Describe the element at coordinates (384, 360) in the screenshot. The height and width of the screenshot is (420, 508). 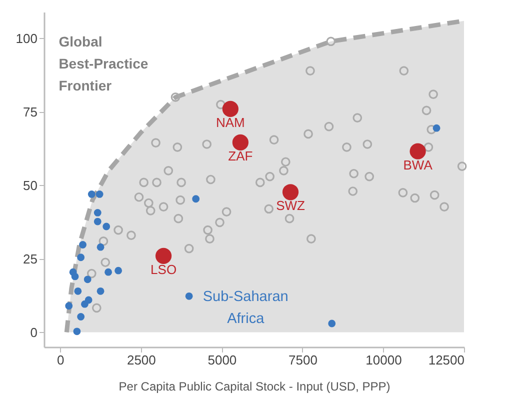
I see `x-tick-label: 10000` at that location.